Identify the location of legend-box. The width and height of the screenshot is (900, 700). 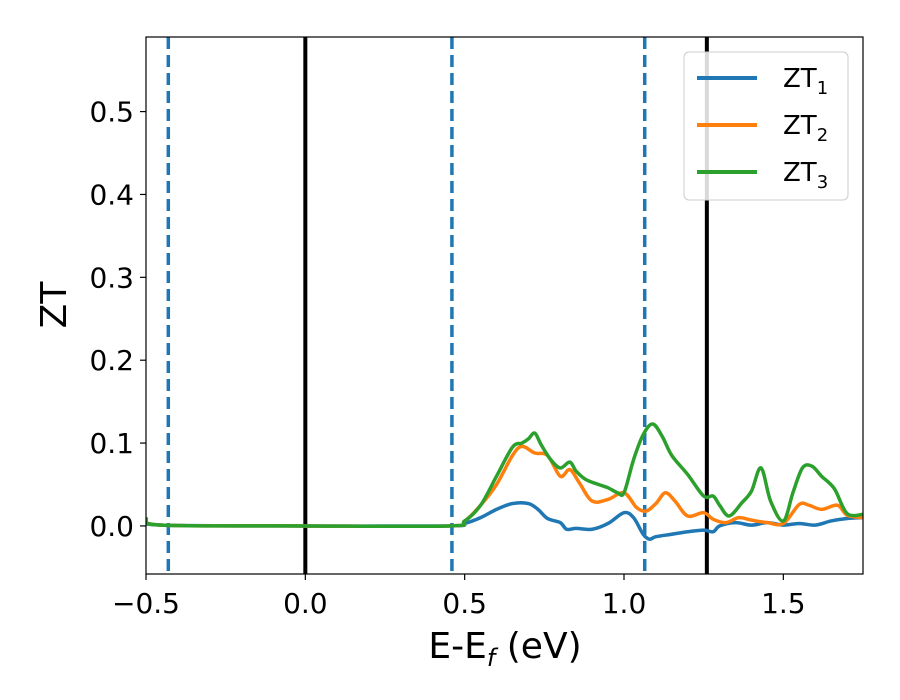
(766, 126).